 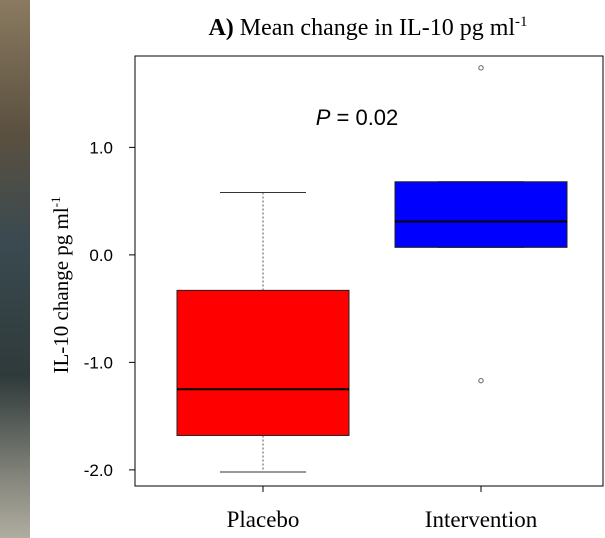 What do you see at coordinates (101, 255) in the screenshot?
I see `y-tick-label: 0.0` at bounding box center [101, 255].